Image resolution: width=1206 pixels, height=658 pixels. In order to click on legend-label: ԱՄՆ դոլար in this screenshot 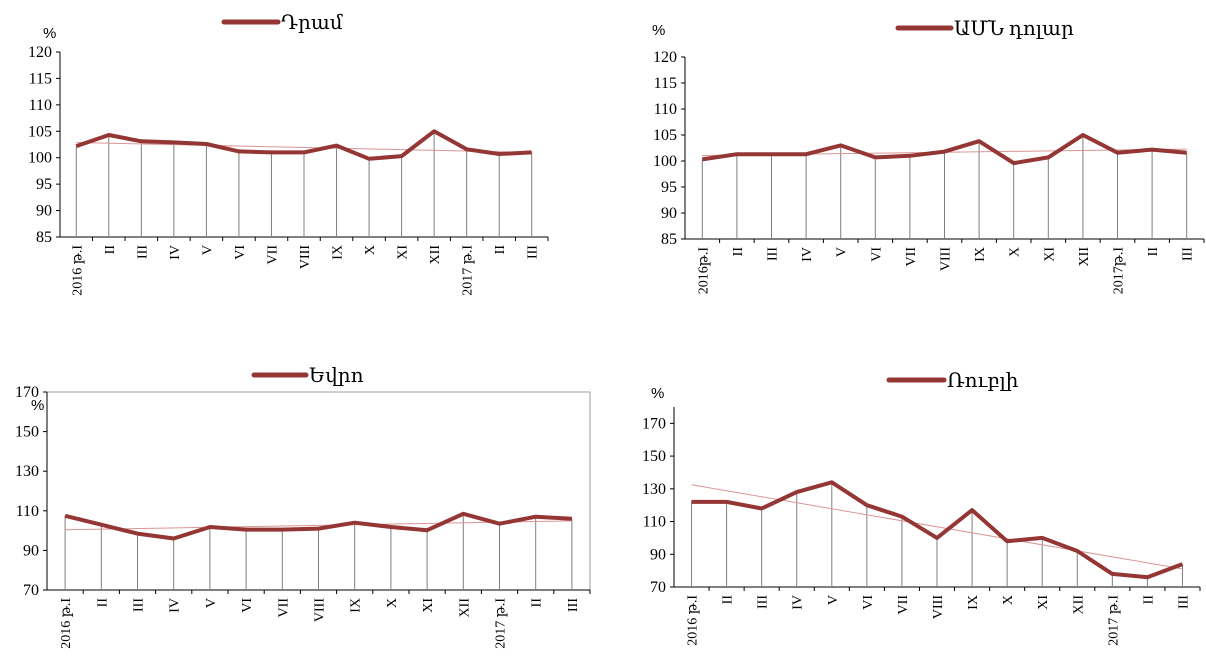, I will do `click(1014, 29)`.